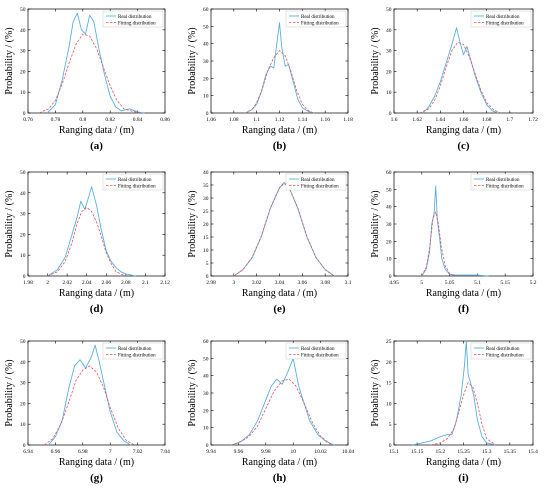  Describe the element at coordinates (394, 452) in the screenshot. I see `x-tick-label: 15.1` at that location.